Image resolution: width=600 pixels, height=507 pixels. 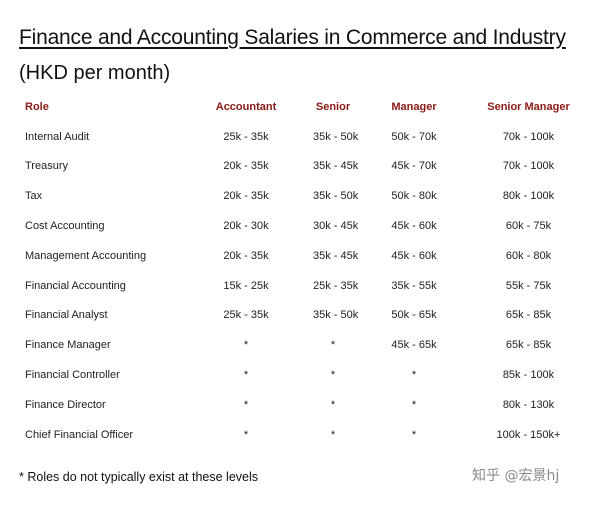 I want to click on column-header-accountant: Accountant, so click(x=246, y=106).